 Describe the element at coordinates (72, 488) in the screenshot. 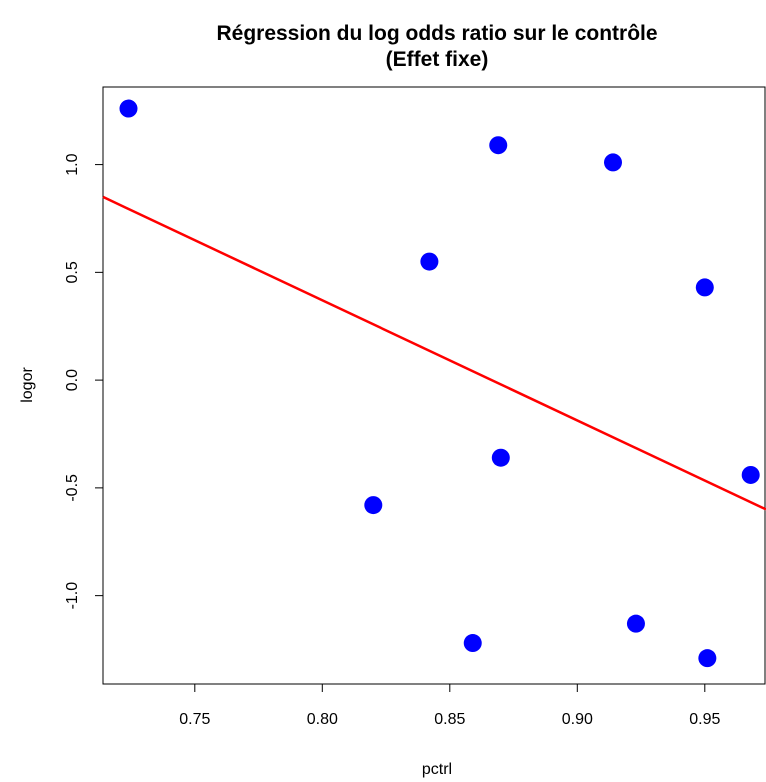

I see `y-tick-label: -0.5` at that location.